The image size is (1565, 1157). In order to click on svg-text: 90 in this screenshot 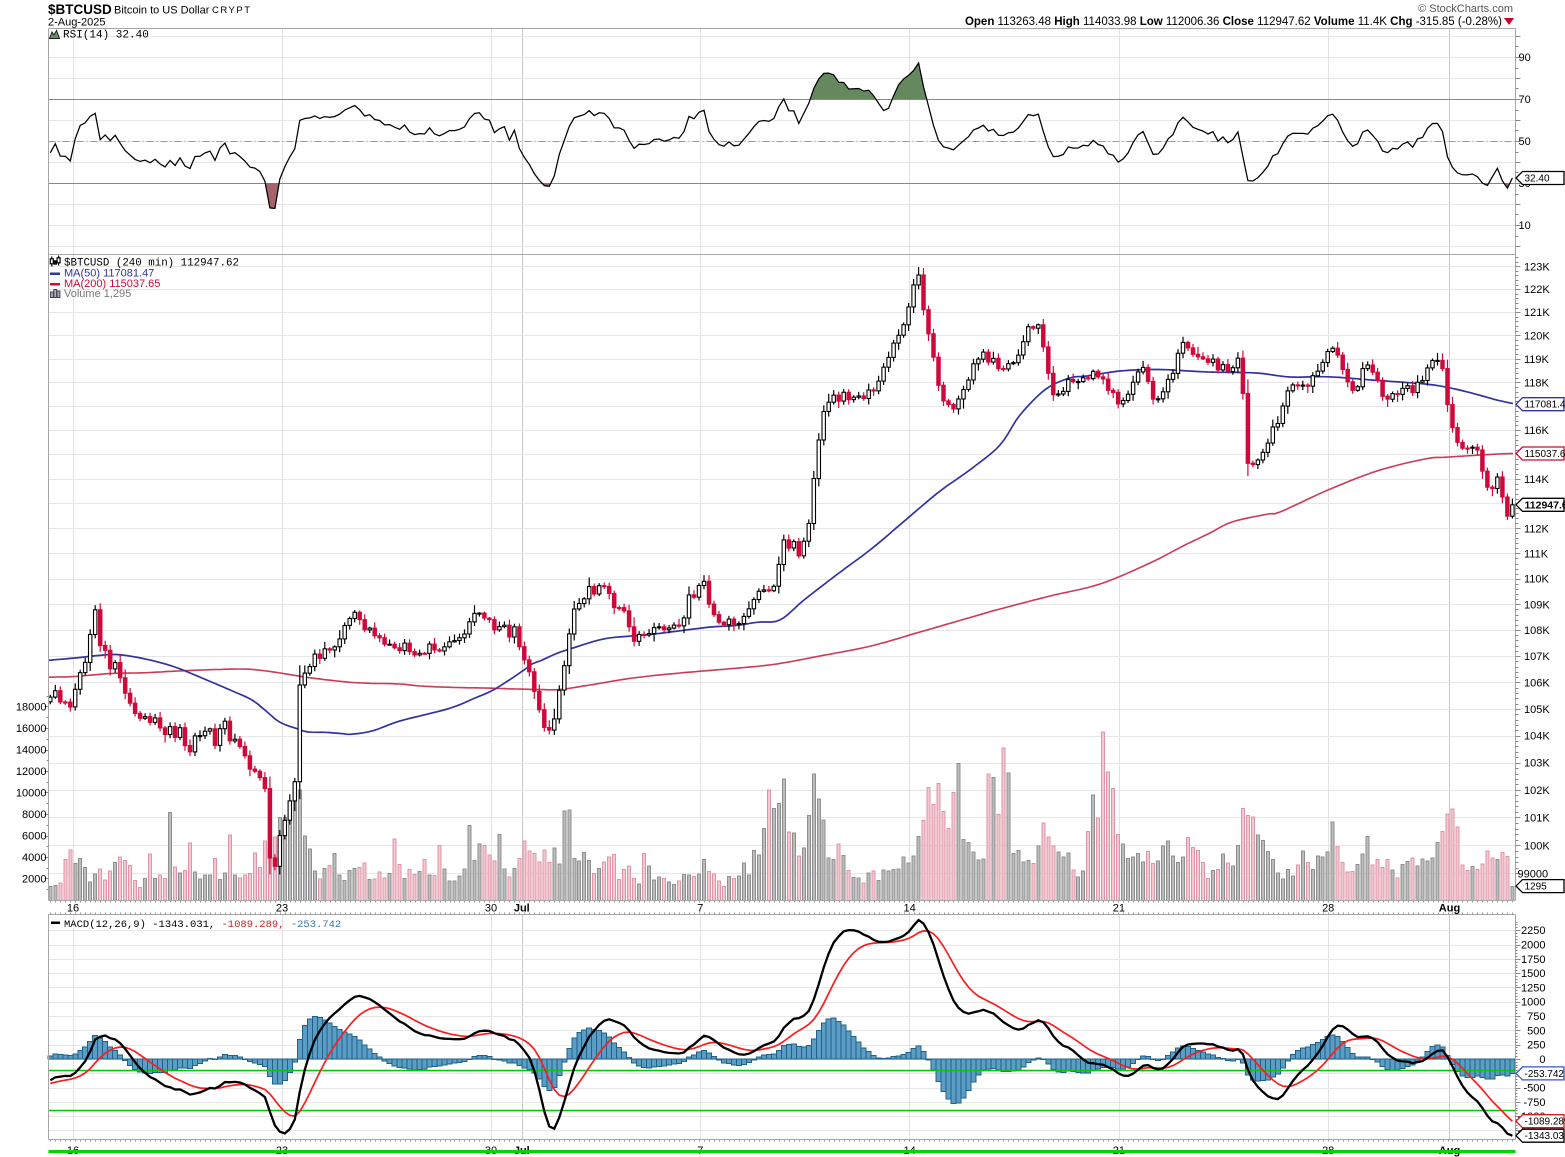, I will do `click(1525, 58)`.